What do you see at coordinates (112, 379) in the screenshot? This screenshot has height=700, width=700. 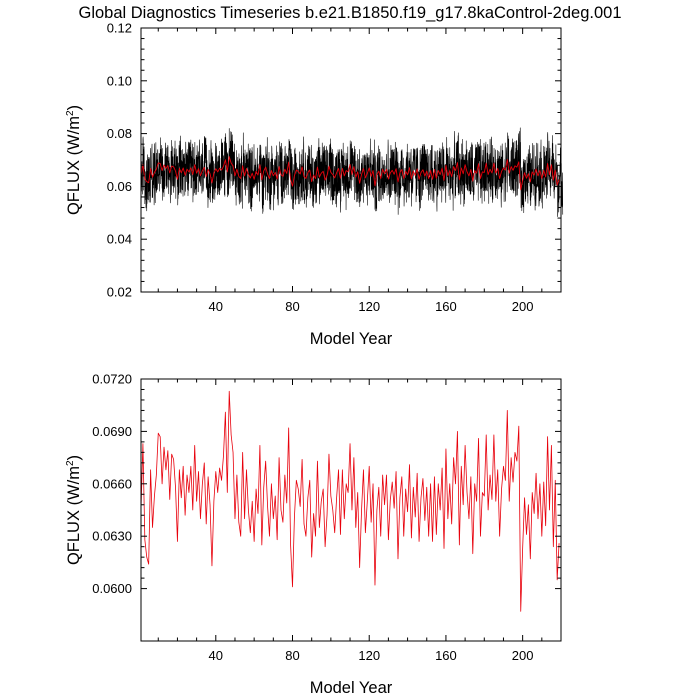 I see `y-tick-label: 0.0720` at bounding box center [112, 379].